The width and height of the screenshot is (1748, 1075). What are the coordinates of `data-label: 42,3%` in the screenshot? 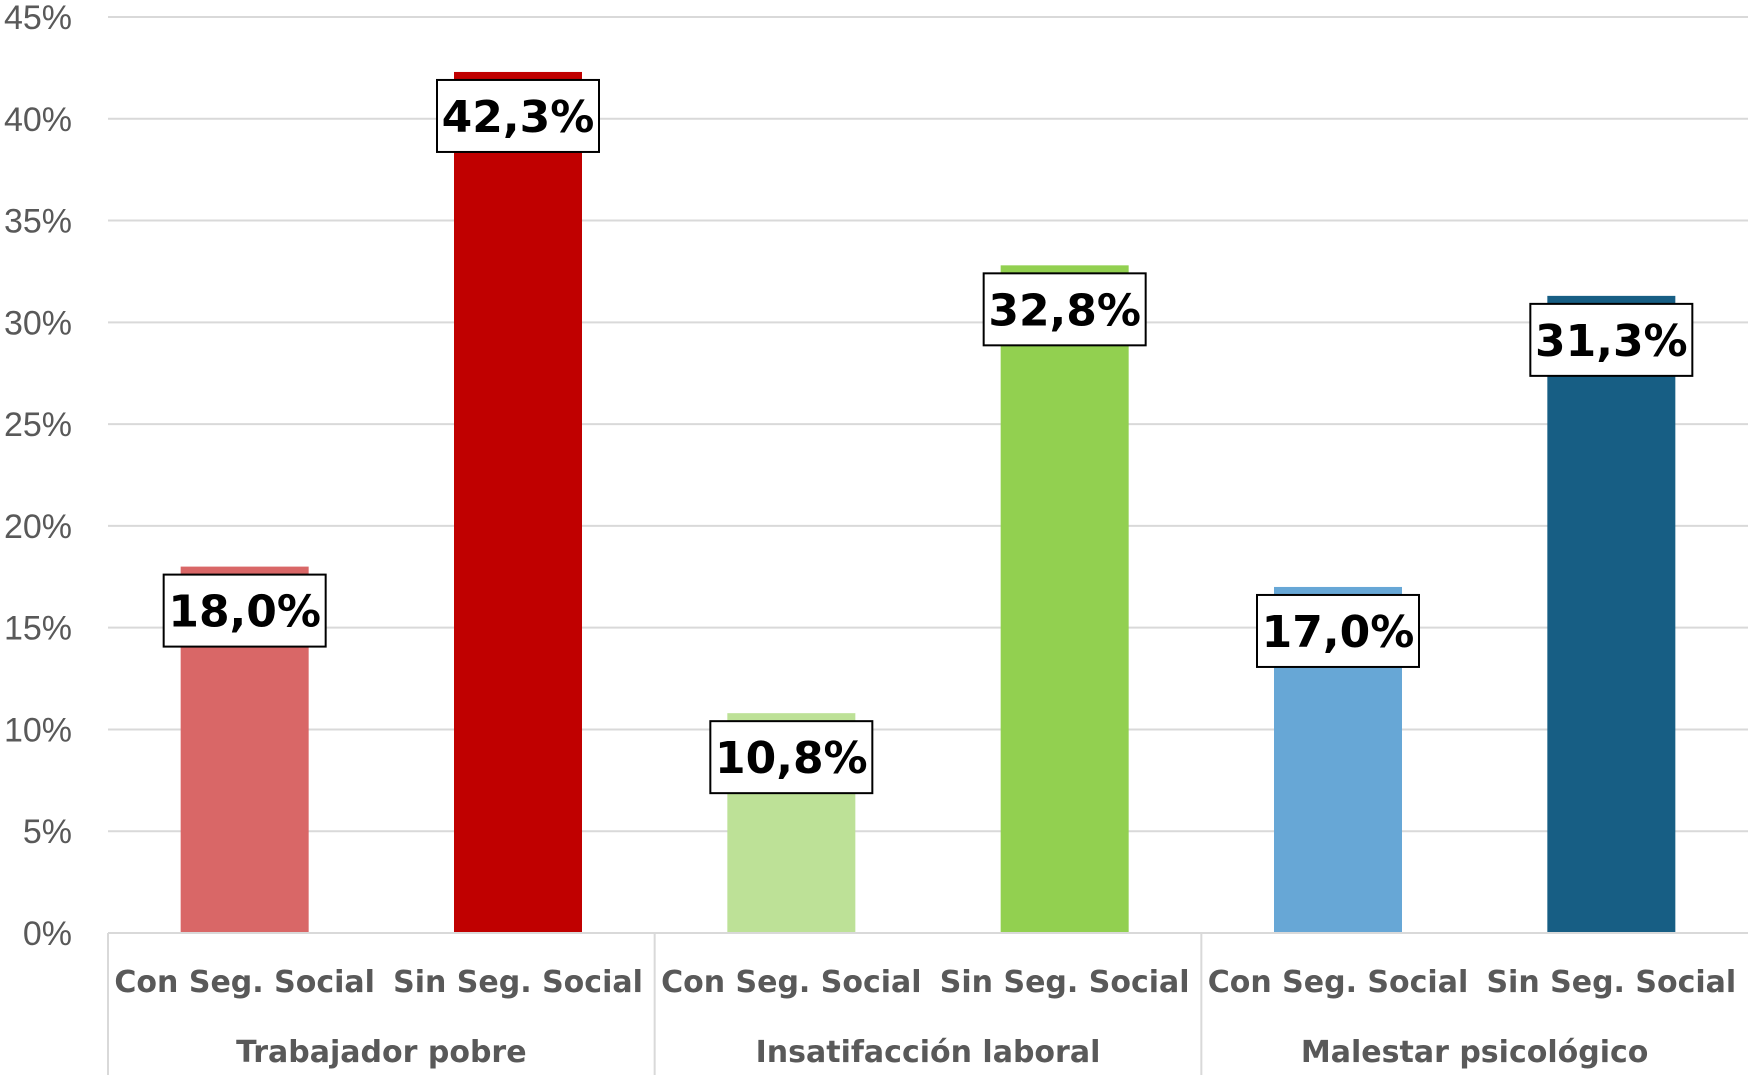 It's located at (518, 117).